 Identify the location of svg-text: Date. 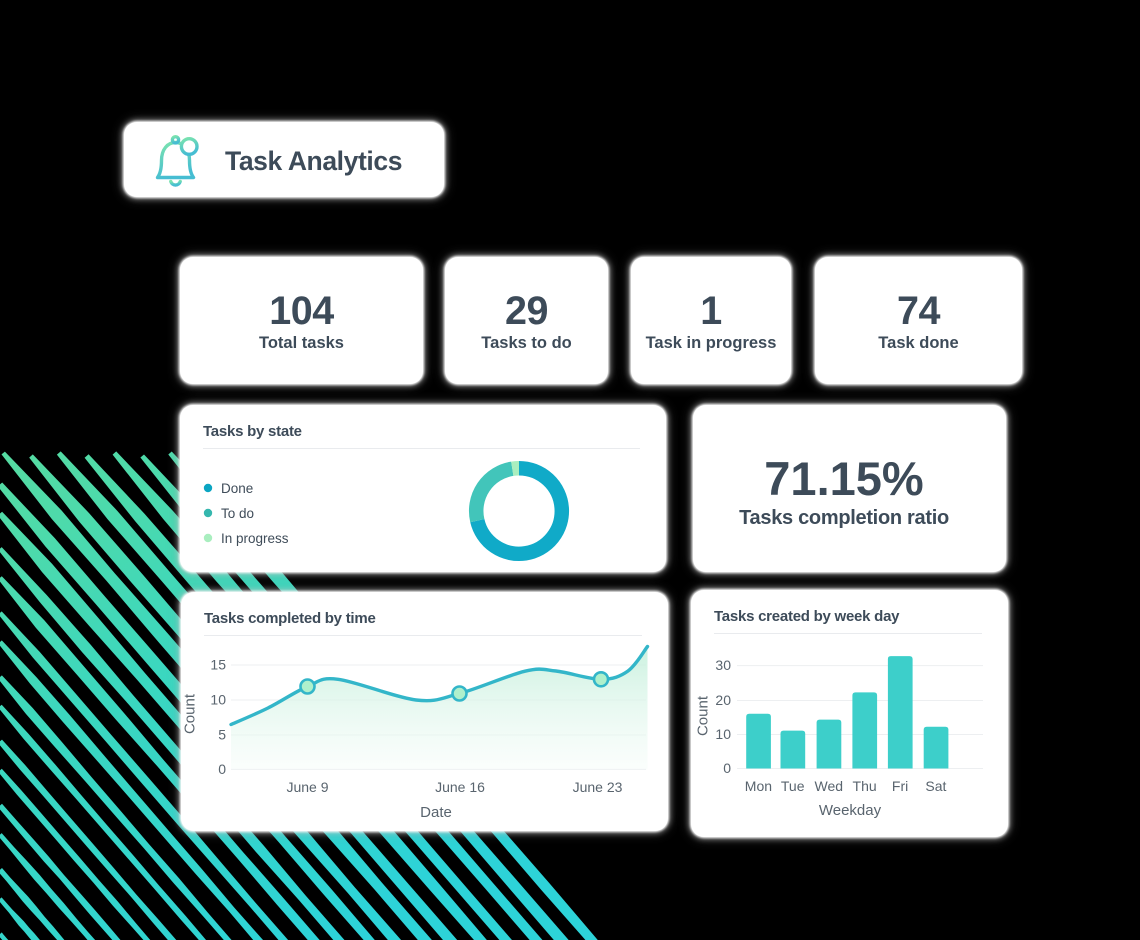
(436, 812).